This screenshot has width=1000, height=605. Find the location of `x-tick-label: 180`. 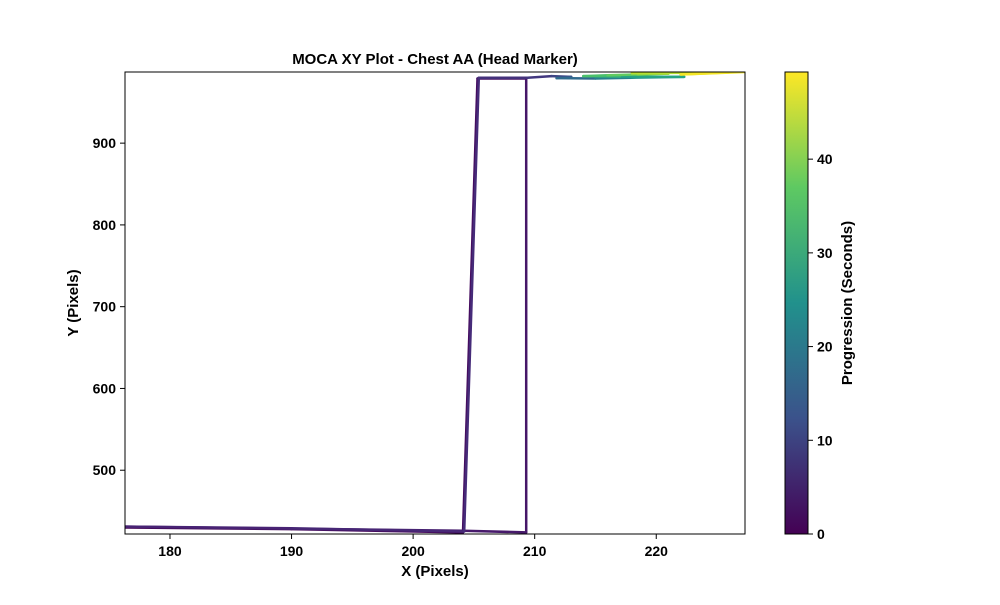

x-tick-label: 180 is located at coordinates (170, 551).